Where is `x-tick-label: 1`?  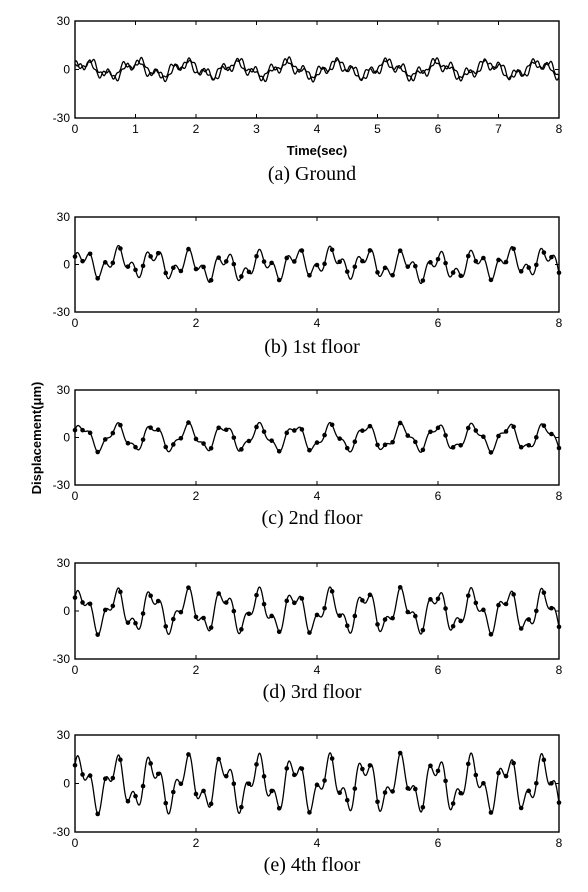
x-tick-label: 1 is located at coordinates (135, 129).